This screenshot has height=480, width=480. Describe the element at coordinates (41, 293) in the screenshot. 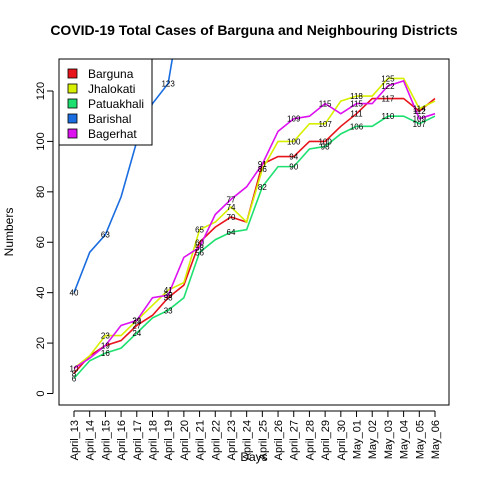

I see `y-tick-label: 40` at that location.